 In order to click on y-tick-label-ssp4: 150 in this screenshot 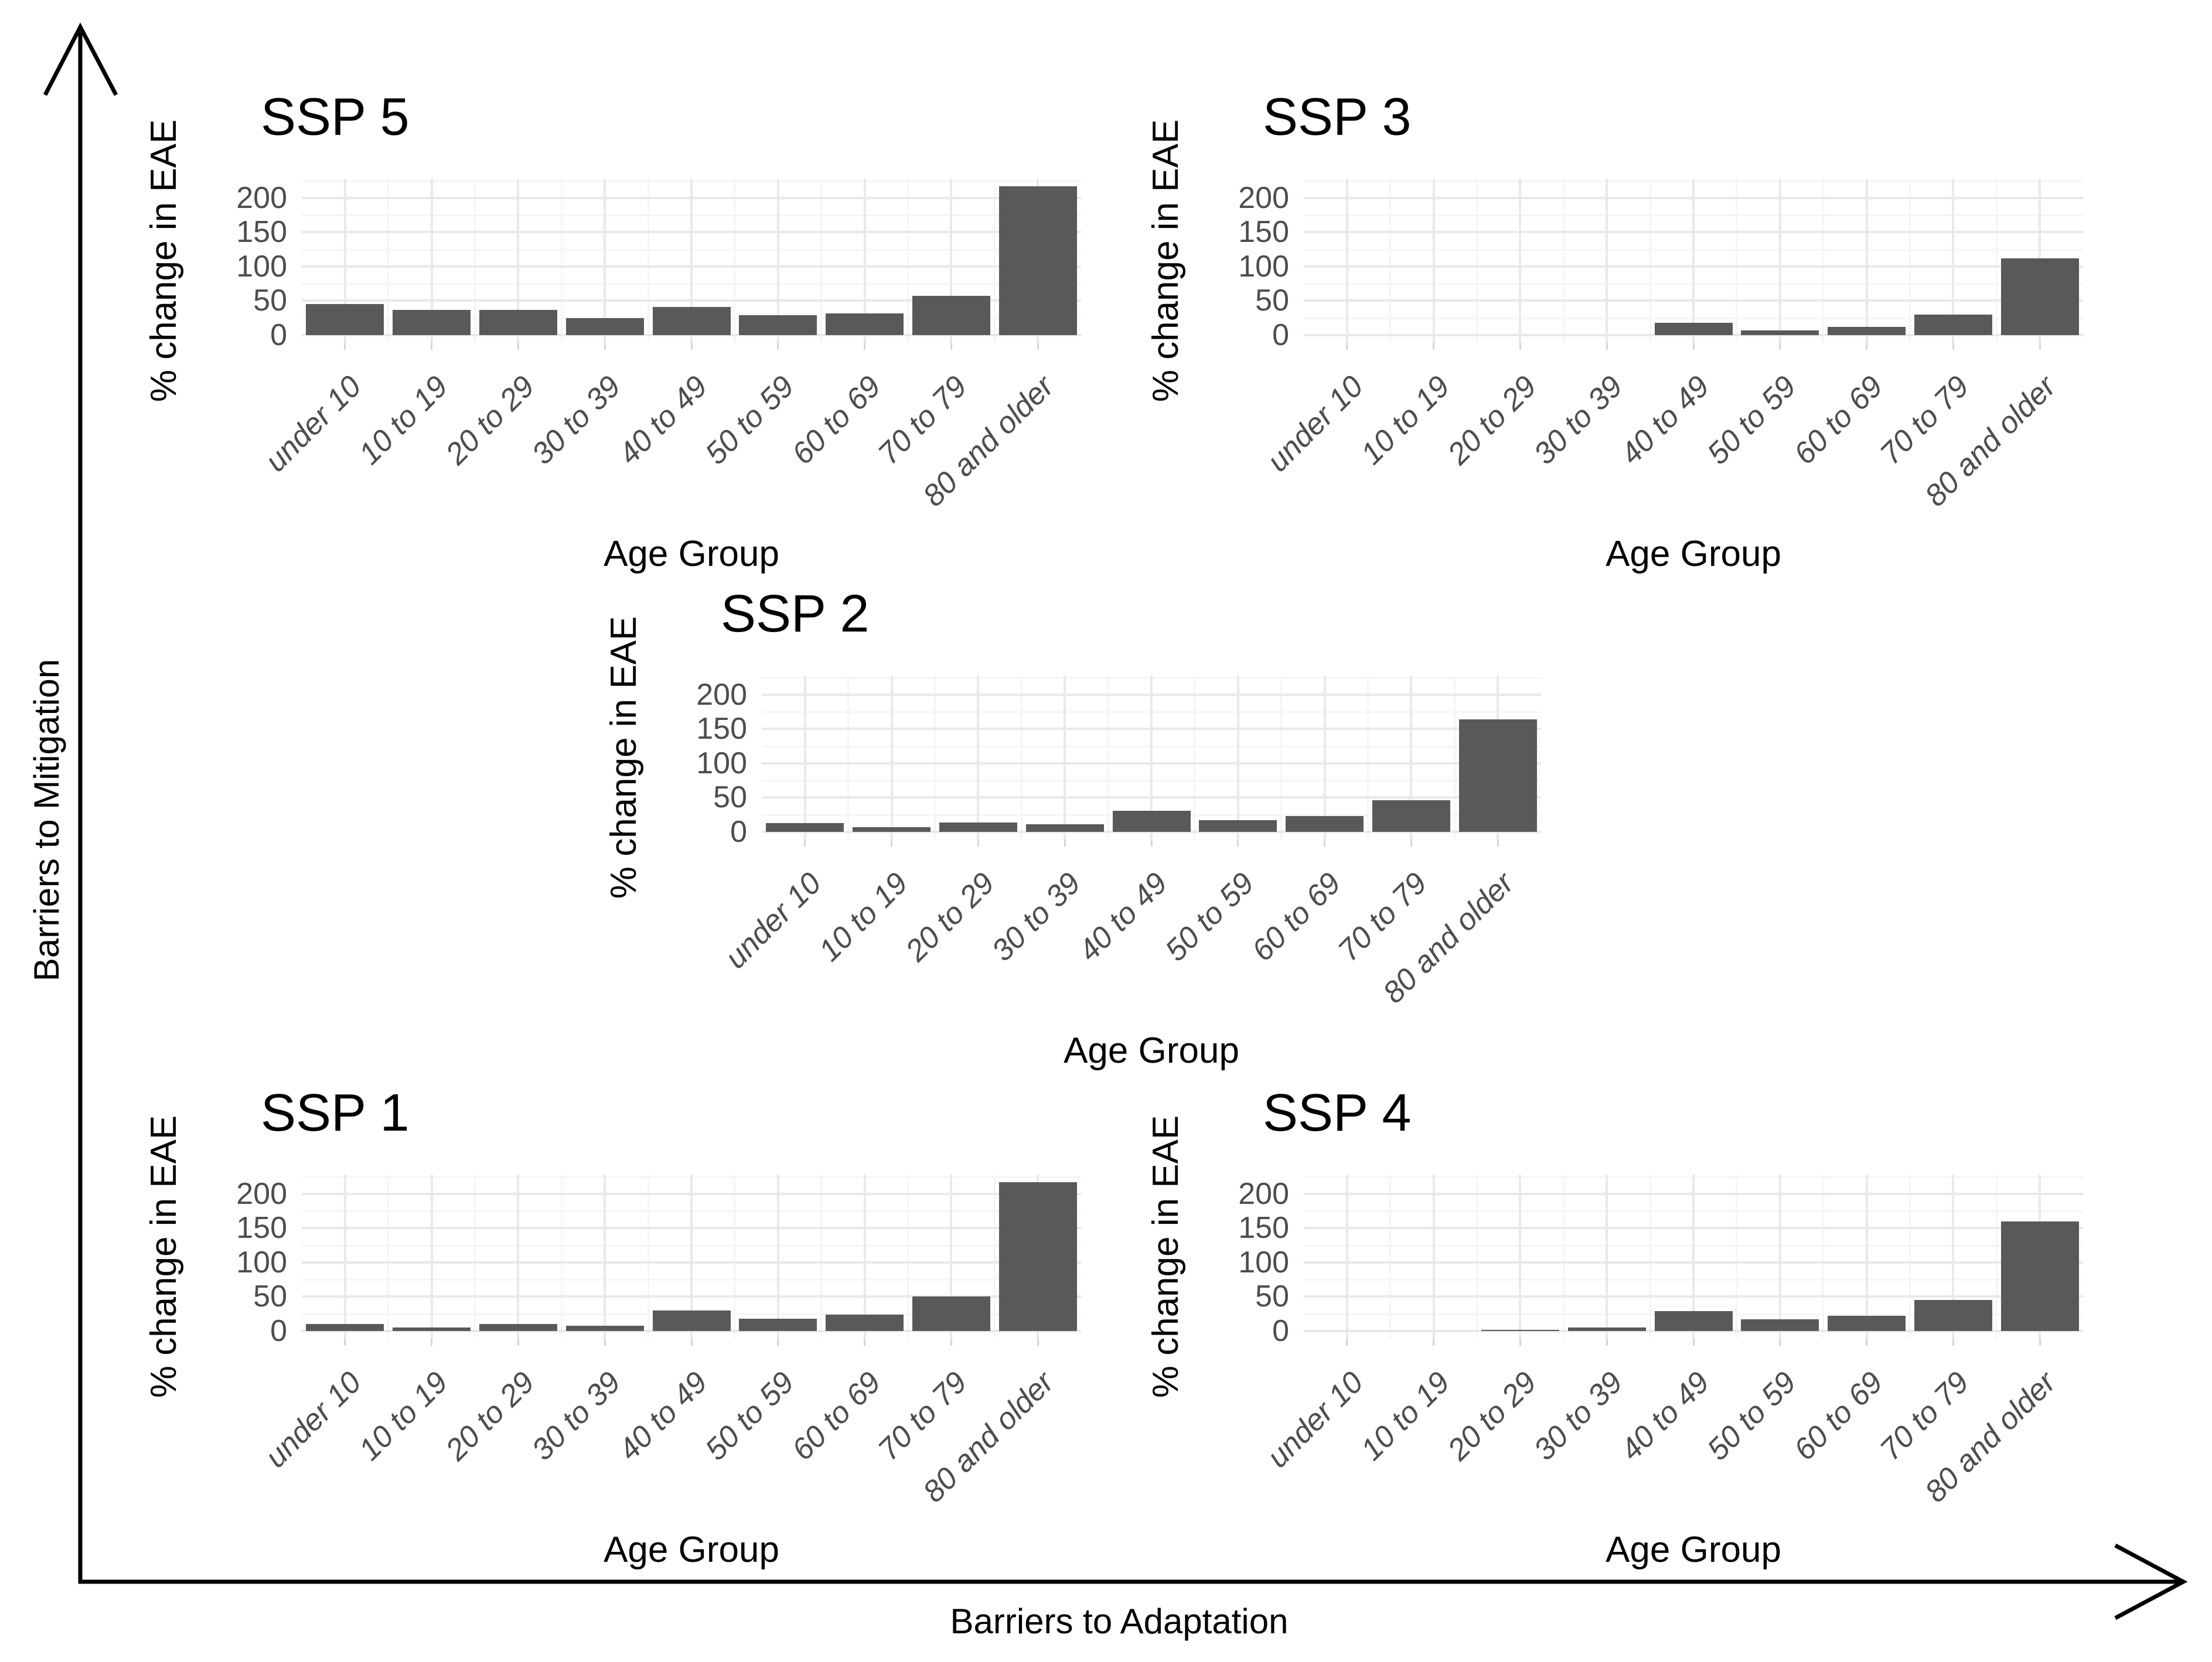, I will do `click(1263, 1228)`.